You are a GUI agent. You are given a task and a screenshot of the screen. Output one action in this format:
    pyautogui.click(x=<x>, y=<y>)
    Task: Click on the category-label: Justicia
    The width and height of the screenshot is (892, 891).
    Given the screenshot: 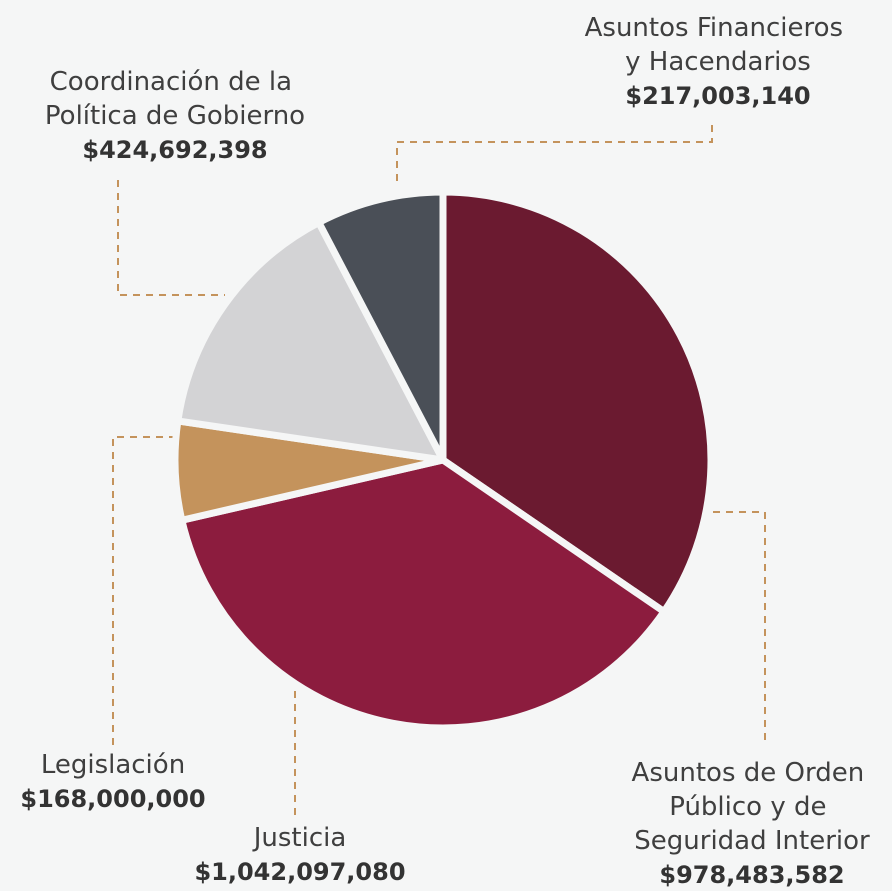 What is the action you would take?
    pyautogui.click(x=299, y=838)
    